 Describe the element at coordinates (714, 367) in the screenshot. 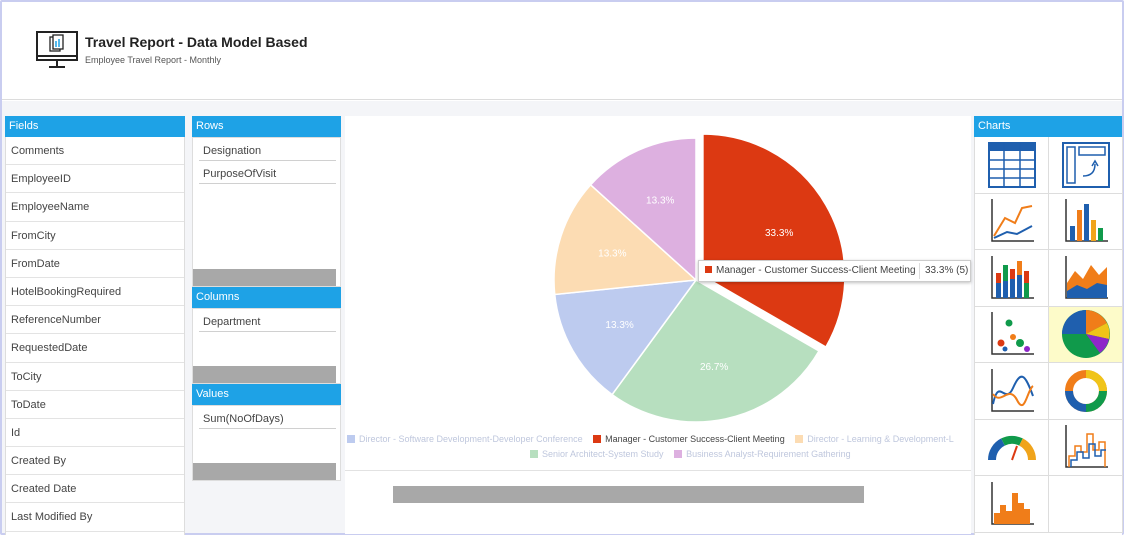

I see `pie-slice-label: 26.7%` at that location.